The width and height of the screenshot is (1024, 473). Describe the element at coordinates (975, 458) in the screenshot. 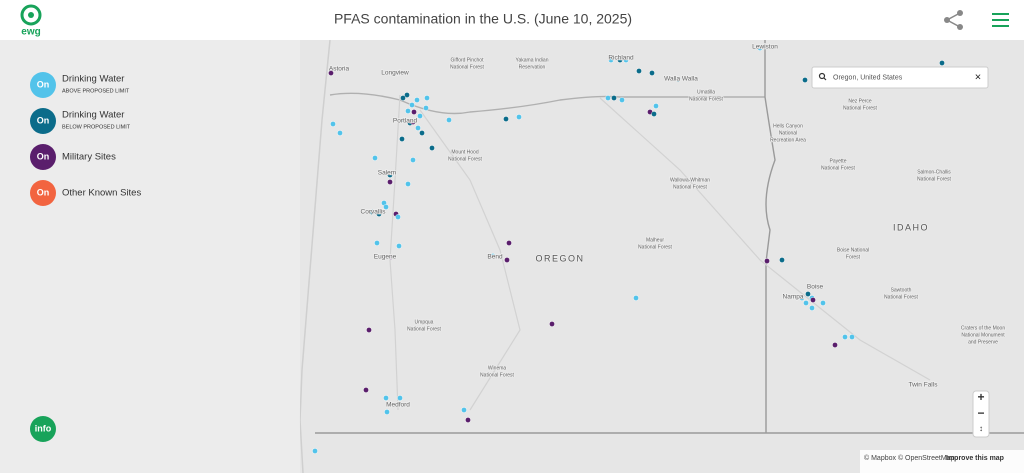

I see `attribution-link: Improve this map` at that location.